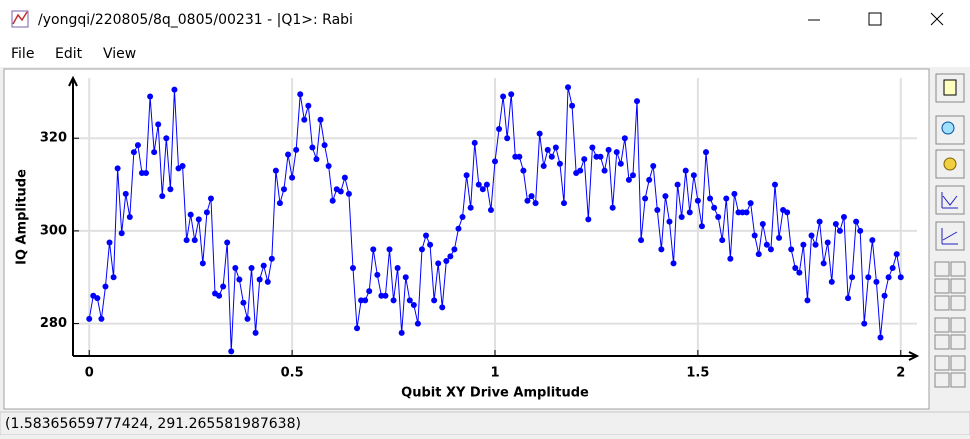  What do you see at coordinates (494, 373) in the screenshot?
I see `x-tick-label: 1` at bounding box center [494, 373].